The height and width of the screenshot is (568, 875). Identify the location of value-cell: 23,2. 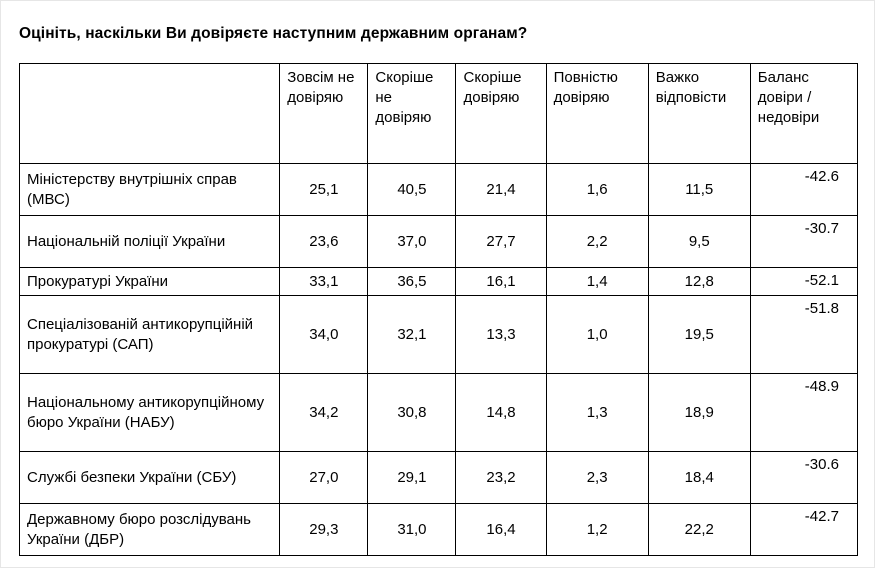
(501, 477).